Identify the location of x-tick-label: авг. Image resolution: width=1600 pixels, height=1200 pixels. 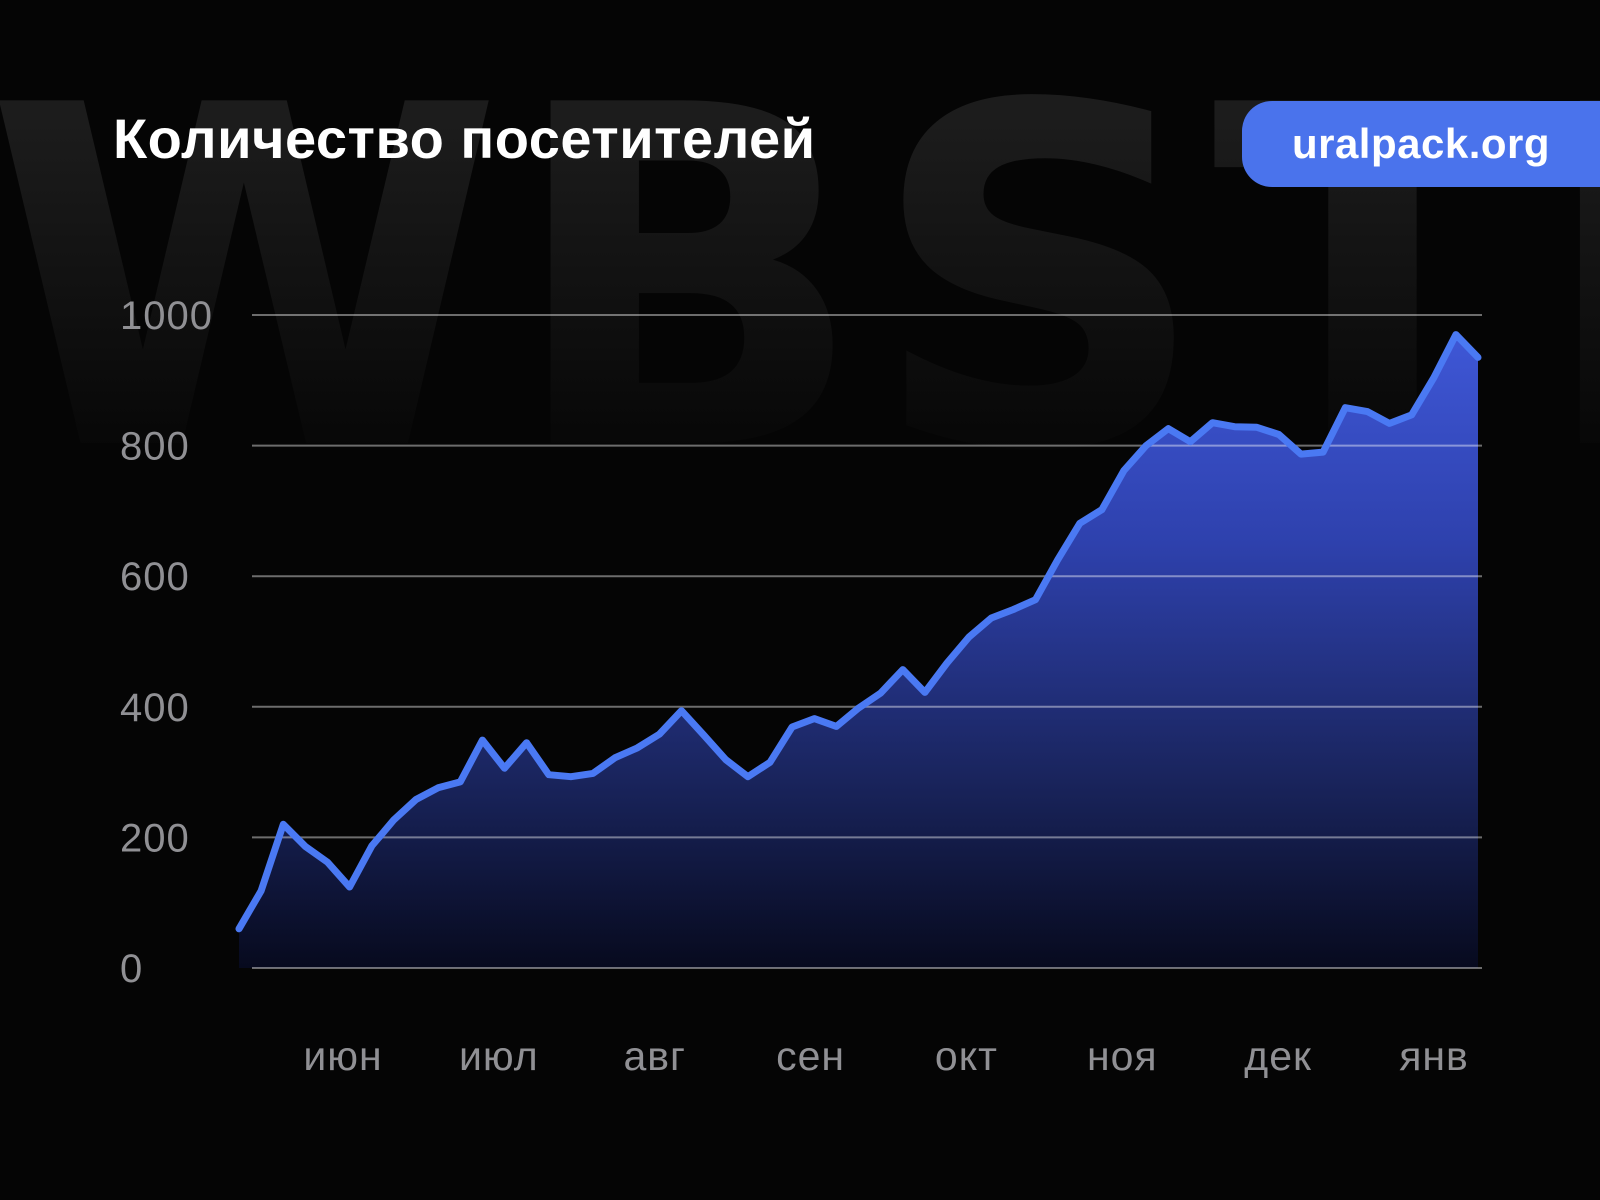
(654, 1056).